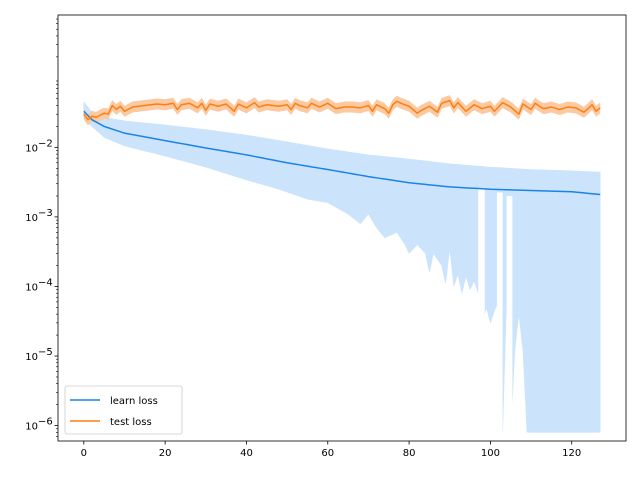 This screenshot has width=640, height=480. What do you see at coordinates (131, 422) in the screenshot?
I see `legend-label-test-loss: test loss` at bounding box center [131, 422].